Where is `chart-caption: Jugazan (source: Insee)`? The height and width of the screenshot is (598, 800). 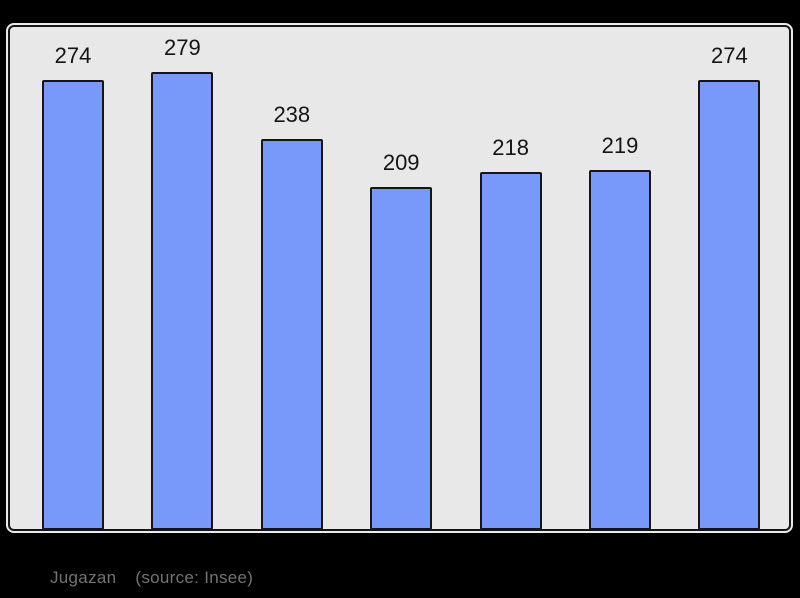
chart-caption: Jugazan (source: Insee) is located at coordinates (151, 578).